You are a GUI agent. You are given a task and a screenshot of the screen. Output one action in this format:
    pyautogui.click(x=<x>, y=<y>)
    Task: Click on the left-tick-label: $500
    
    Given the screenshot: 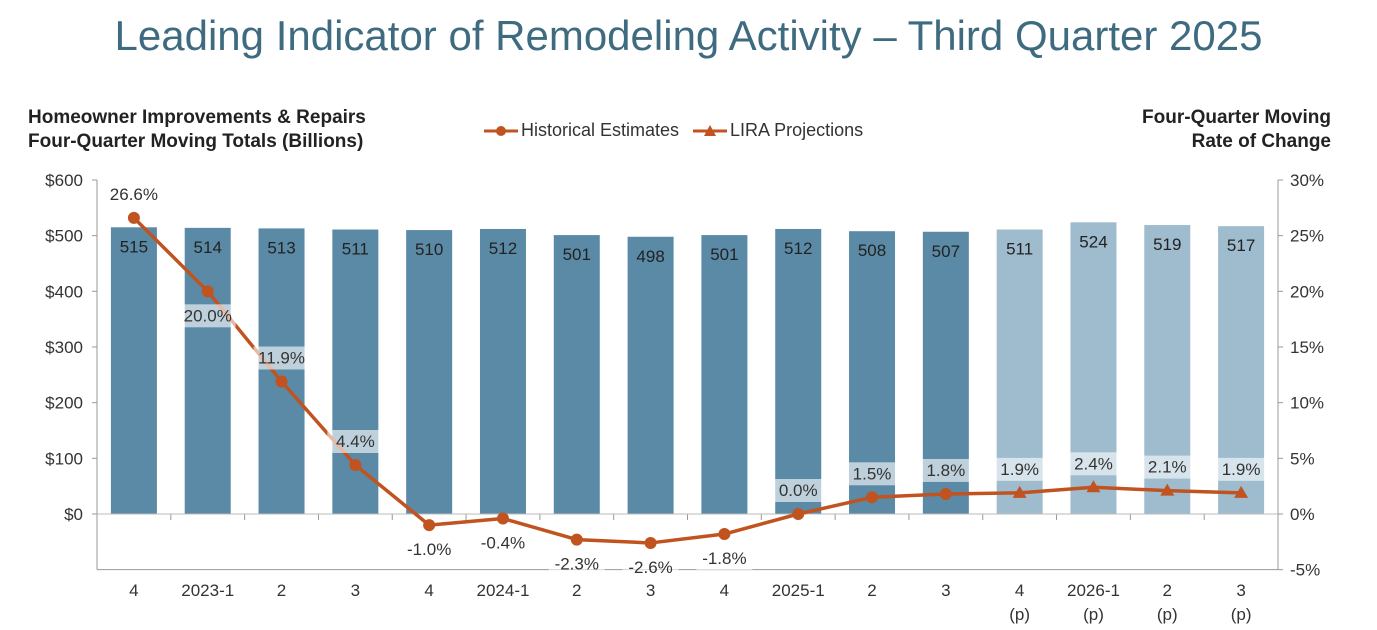 What is the action you would take?
    pyautogui.click(x=64, y=236)
    